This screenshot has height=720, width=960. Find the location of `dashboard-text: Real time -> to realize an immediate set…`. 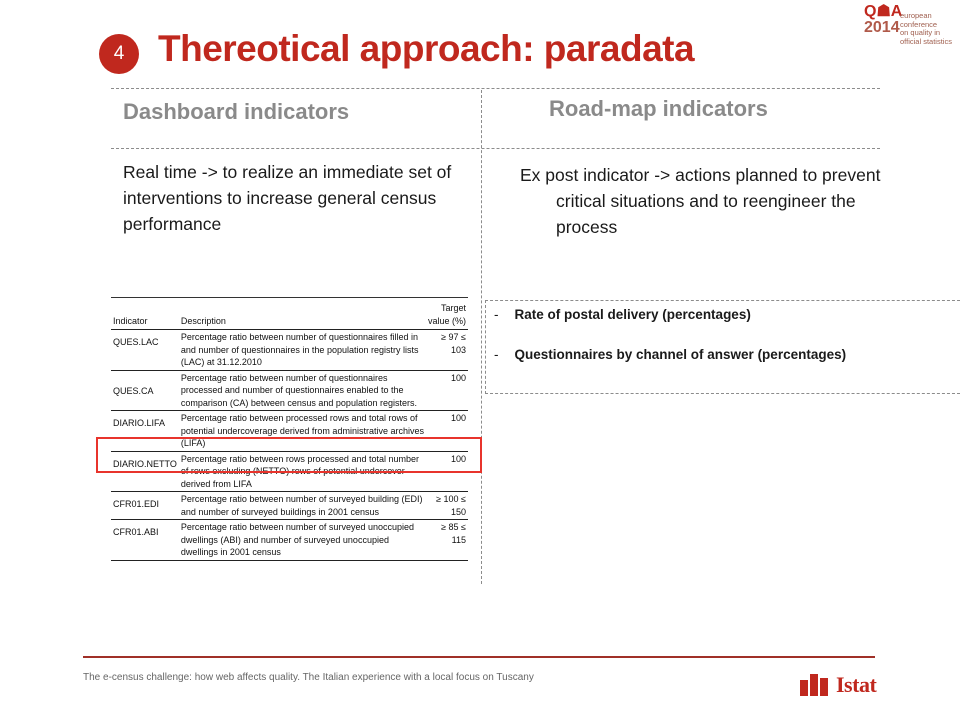

dashboard-text: Real time -> to realize an immediate set… is located at coordinates (287, 198).